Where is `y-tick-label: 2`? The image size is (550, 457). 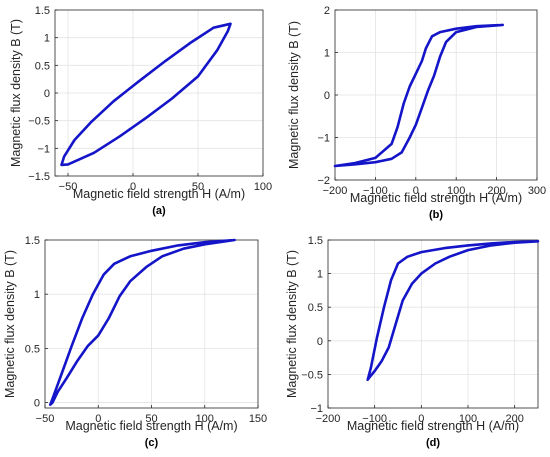 y-tick-label: 2 is located at coordinates (327, 11).